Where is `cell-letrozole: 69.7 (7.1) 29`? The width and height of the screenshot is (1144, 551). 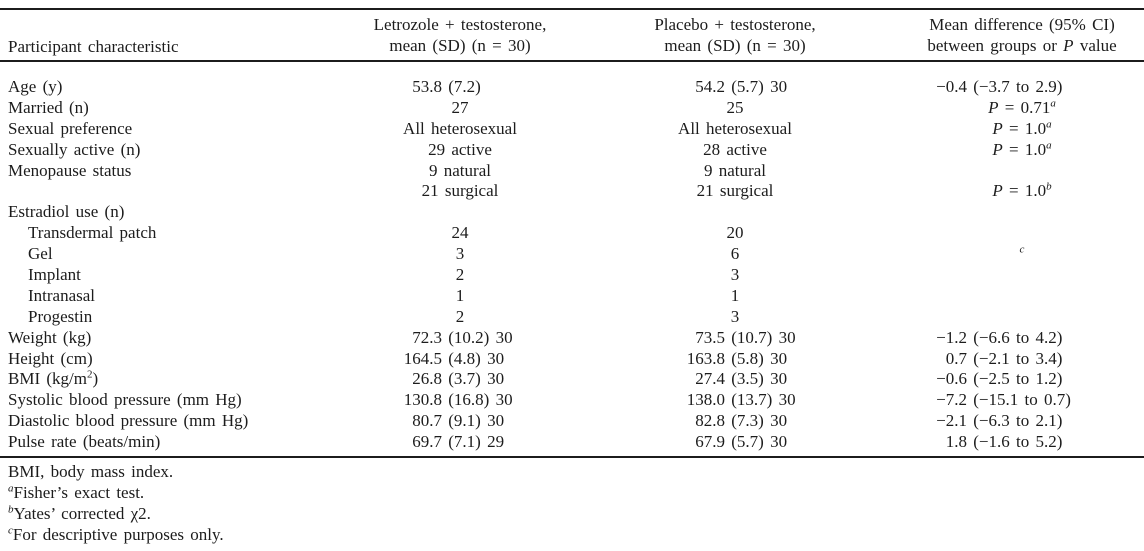 cell-letrozole: 69.7 (7.1) 29 is located at coordinates (458, 442).